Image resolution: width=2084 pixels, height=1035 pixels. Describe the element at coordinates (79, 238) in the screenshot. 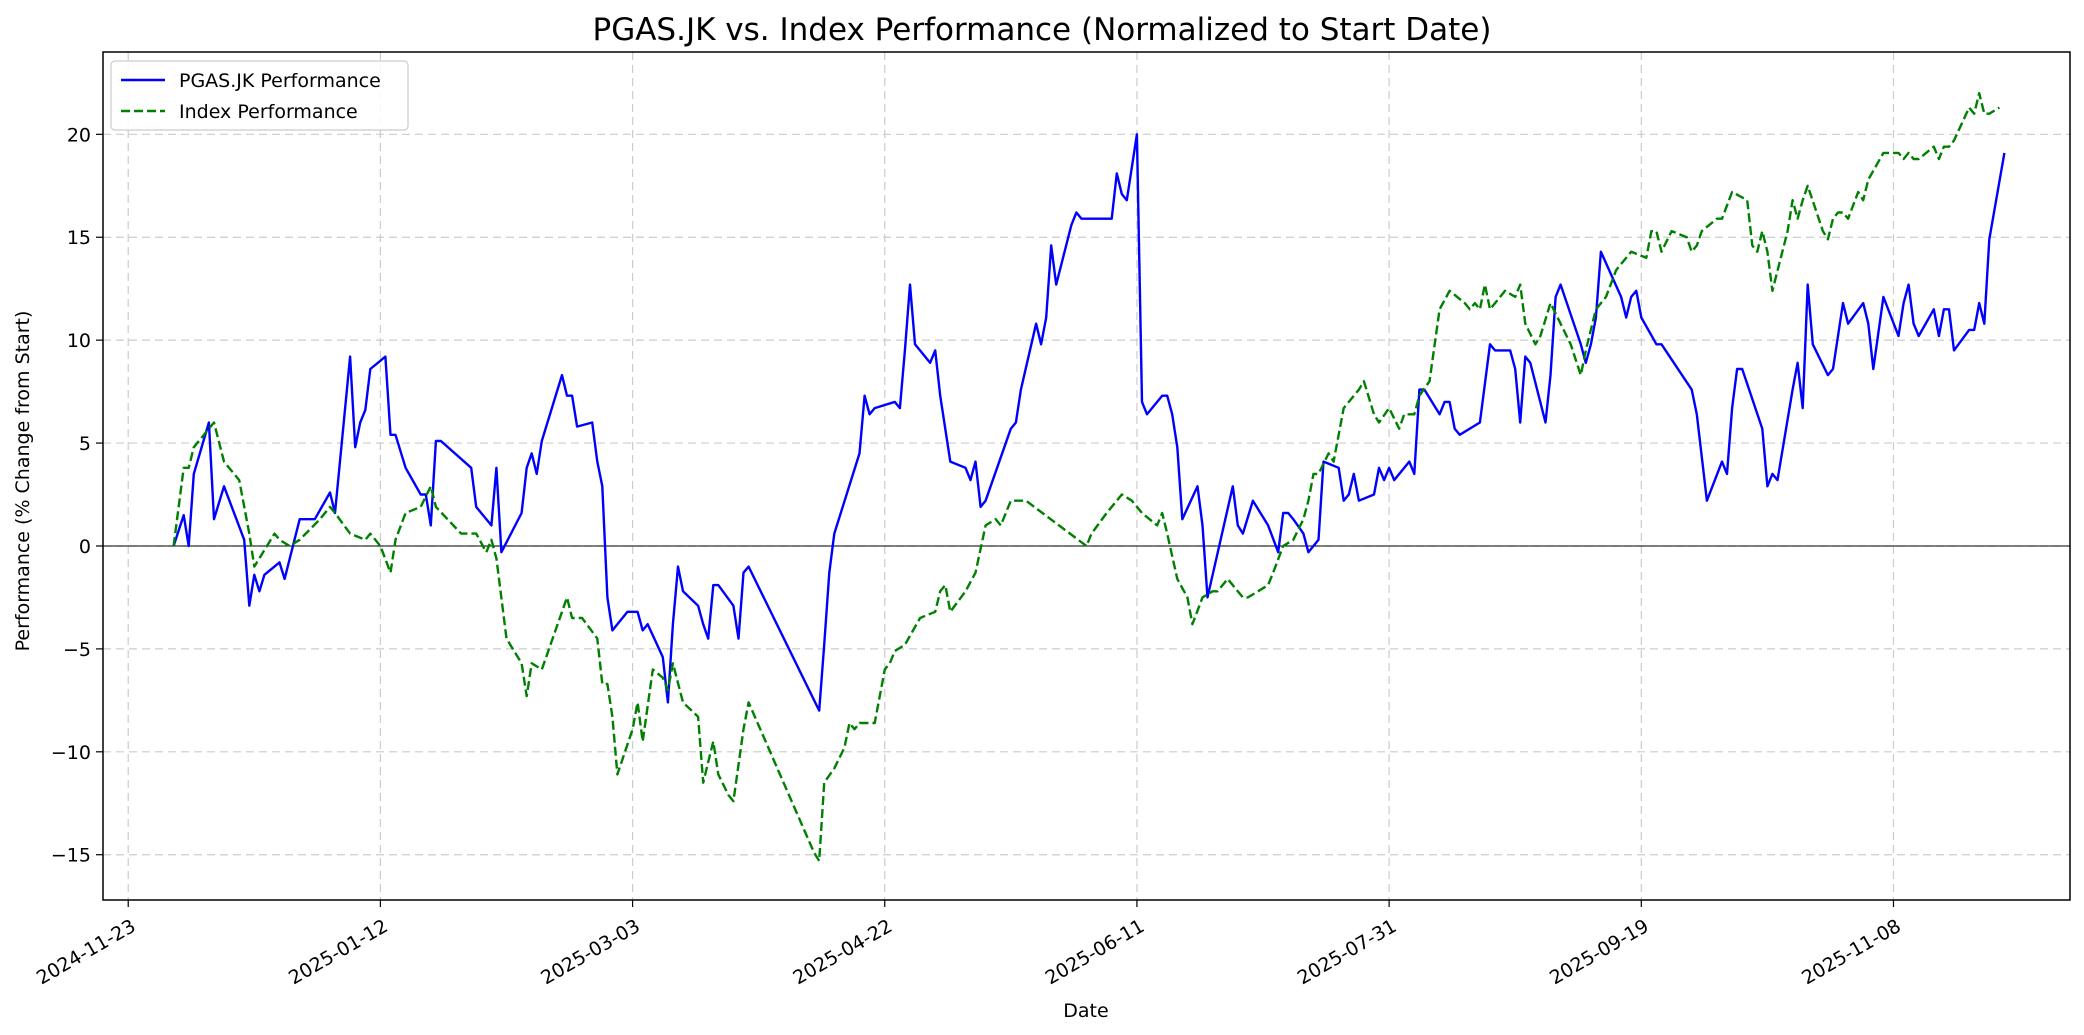

I see `y-tick-label: 15` at that location.